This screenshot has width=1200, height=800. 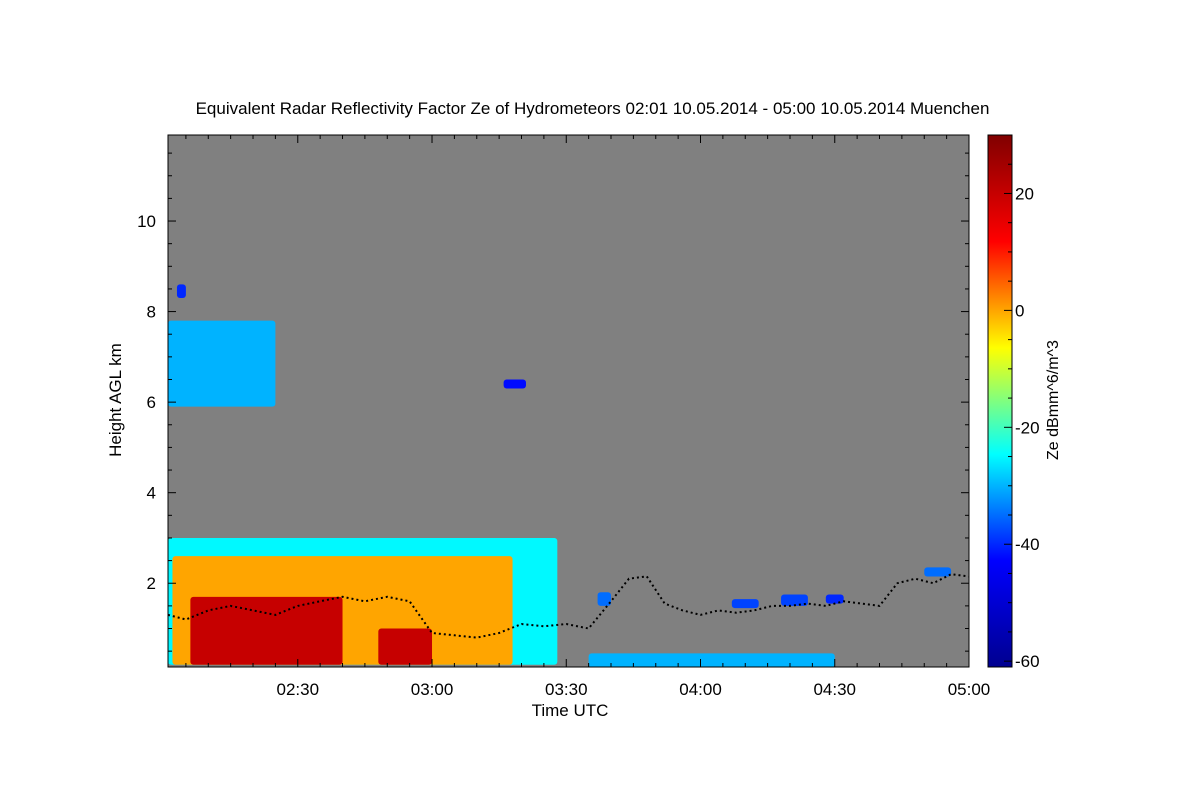 I want to click on y-tick-label: 6, so click(x=151, y=402).